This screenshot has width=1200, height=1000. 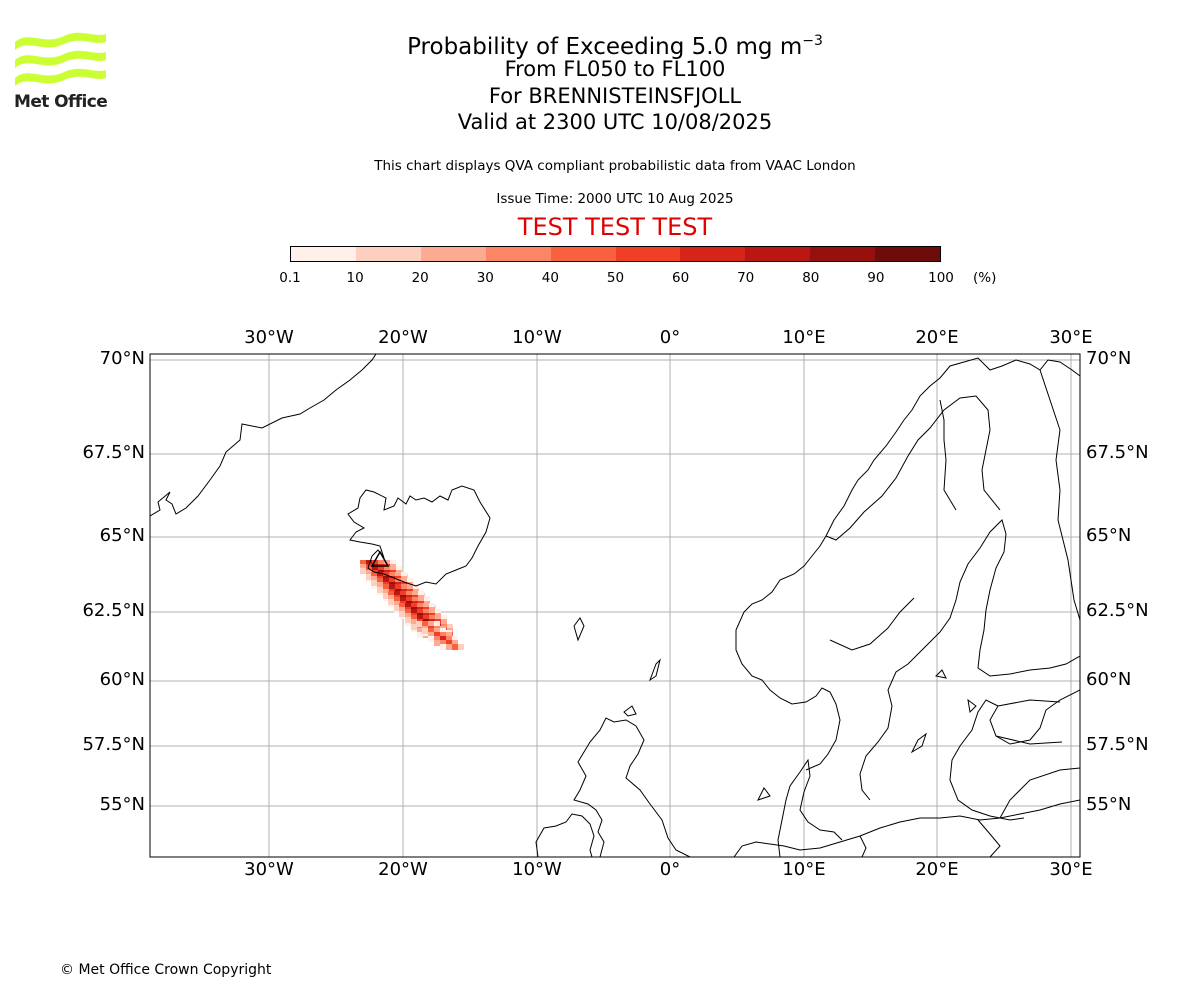 What do you see at coordinates (550, 278) in the screenshot?
I see `colorbar-tick-label: 40` at bounding box center [550, 278].